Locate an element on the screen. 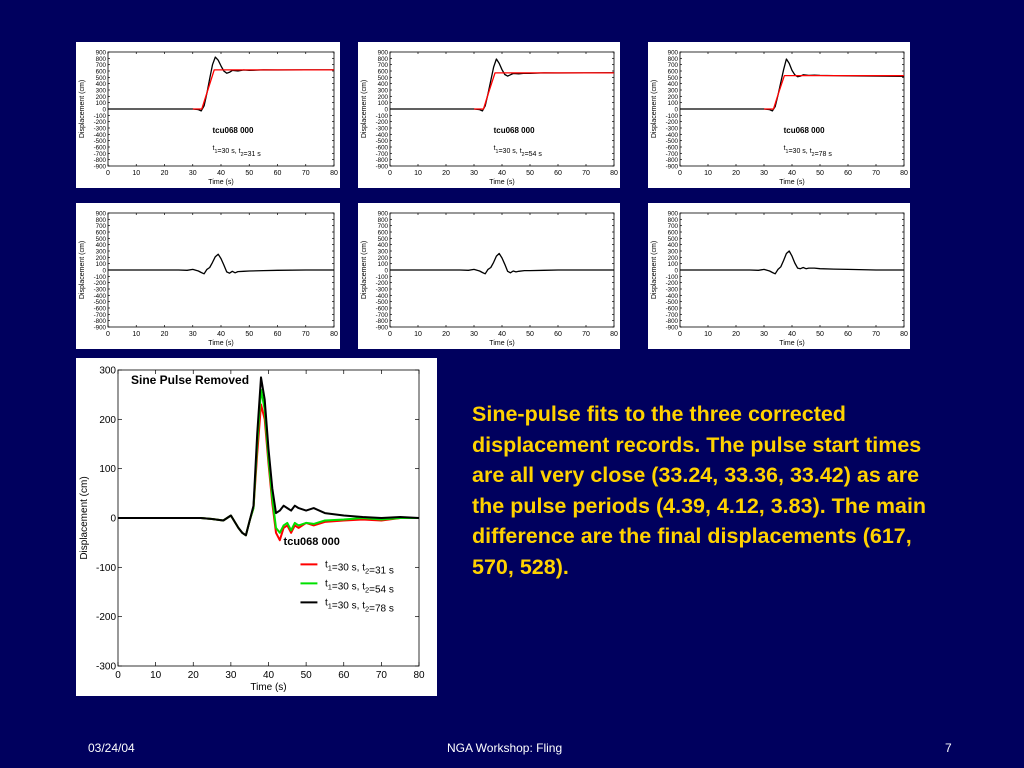  y-tick-label: 200 is located at coordinates (101, 97).